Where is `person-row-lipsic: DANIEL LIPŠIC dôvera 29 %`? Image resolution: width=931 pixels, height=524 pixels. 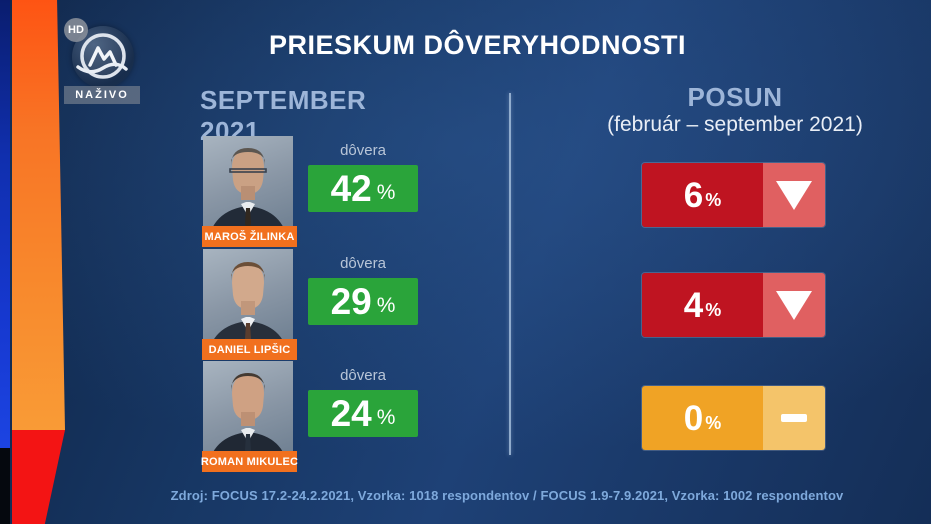 person-row-lipsic: DANIEL LIPŠIC dôvera 29 % is located at coordinates (317, 306).